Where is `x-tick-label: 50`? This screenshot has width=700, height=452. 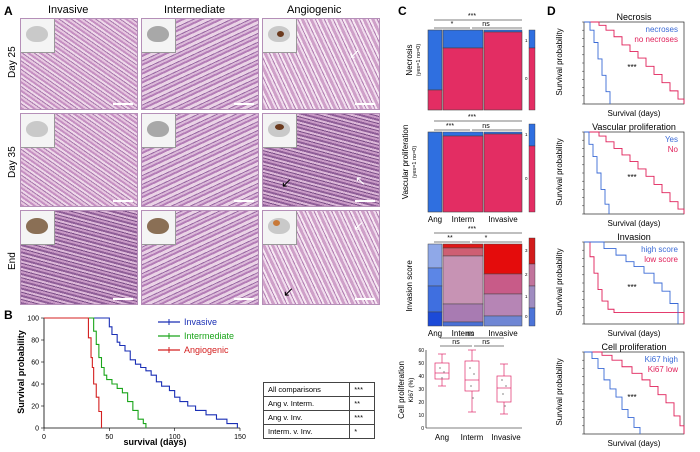 x-tick-label: 50 is located at coordinates (109, 437).